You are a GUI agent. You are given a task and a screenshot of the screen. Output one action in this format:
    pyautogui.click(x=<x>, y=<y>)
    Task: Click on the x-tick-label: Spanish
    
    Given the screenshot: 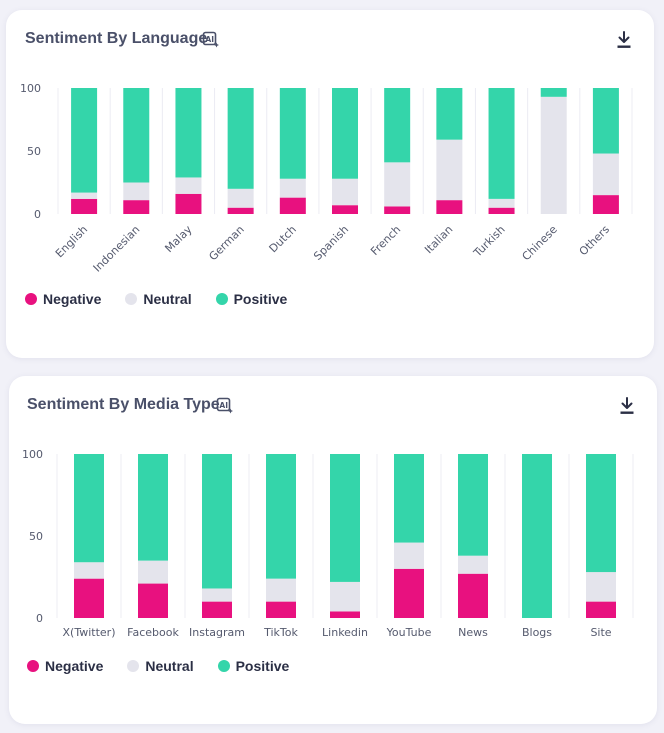 What is the action you would take?
    pyautogui.click(x=331, y=243)
    